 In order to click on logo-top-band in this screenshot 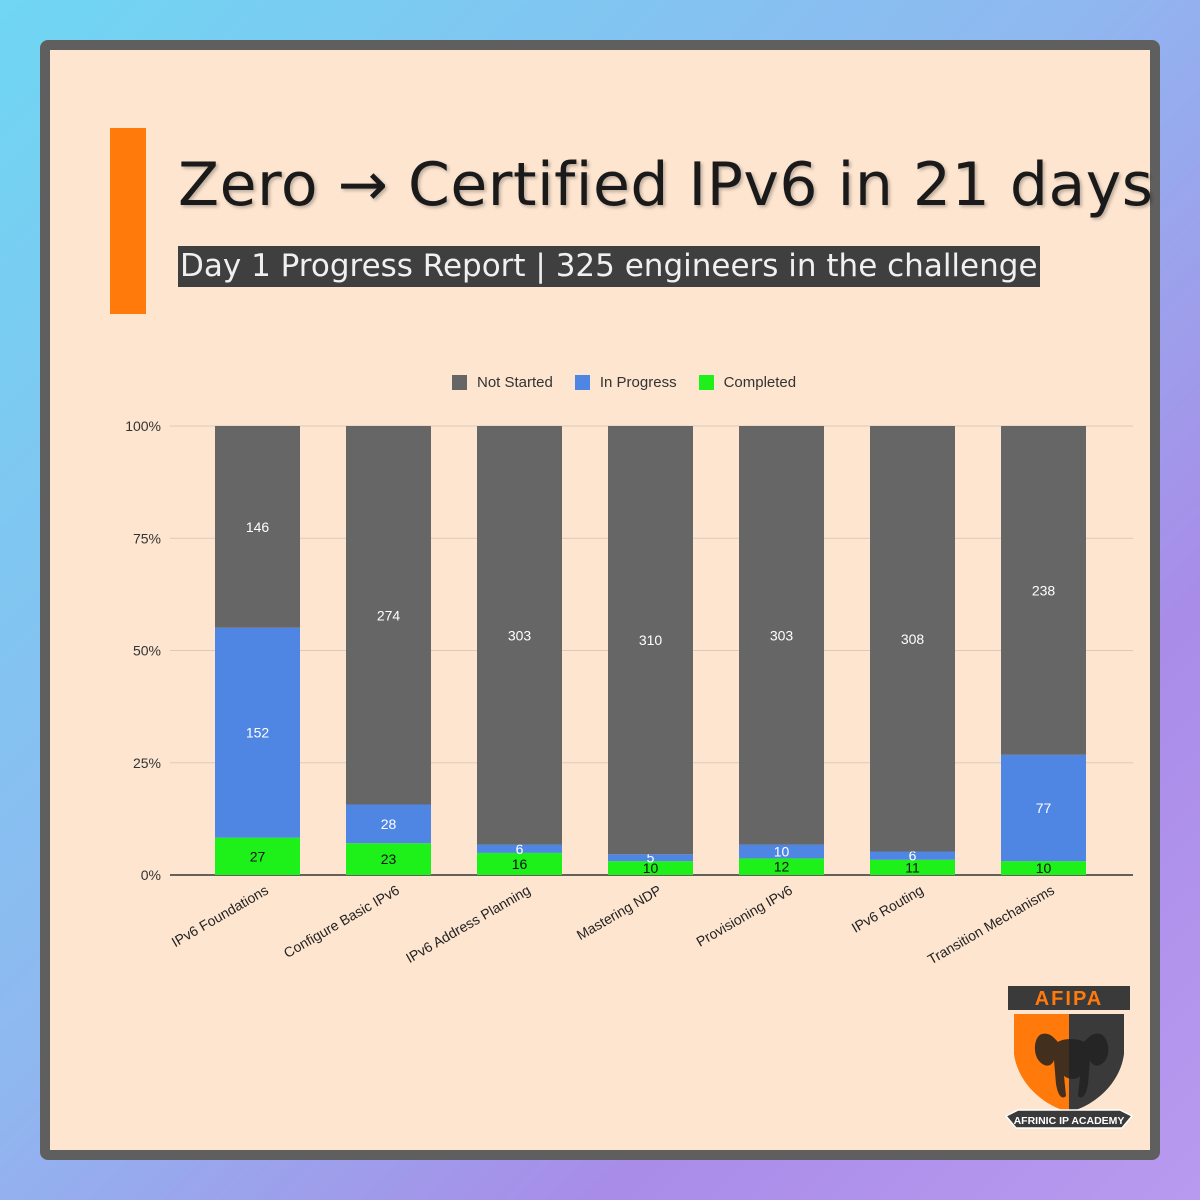, I will do `click(1069, 998)`.